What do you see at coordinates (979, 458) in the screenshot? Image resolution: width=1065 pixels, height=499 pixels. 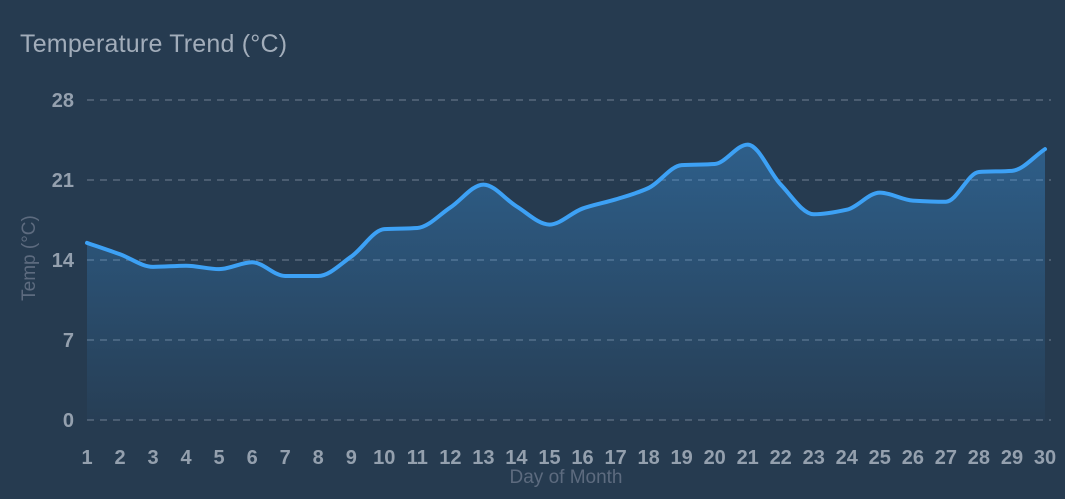 I see `x-tick-label-28: 28` at bounding box center [979, 458].